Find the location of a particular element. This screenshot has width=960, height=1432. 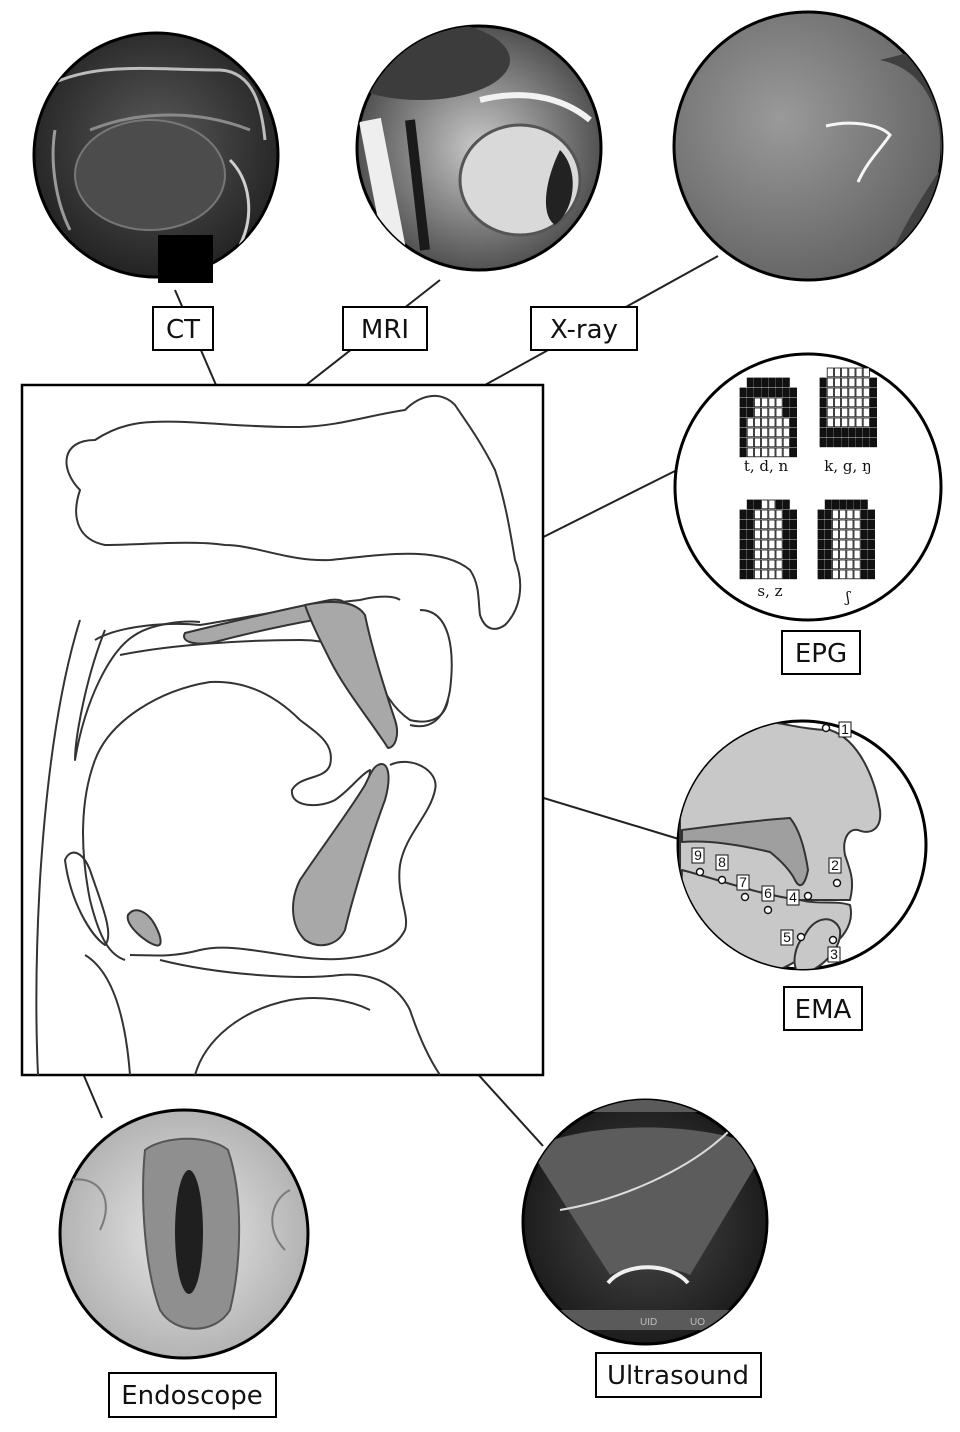

epg-label-sz: s, z is located at coordinates (769, 591).